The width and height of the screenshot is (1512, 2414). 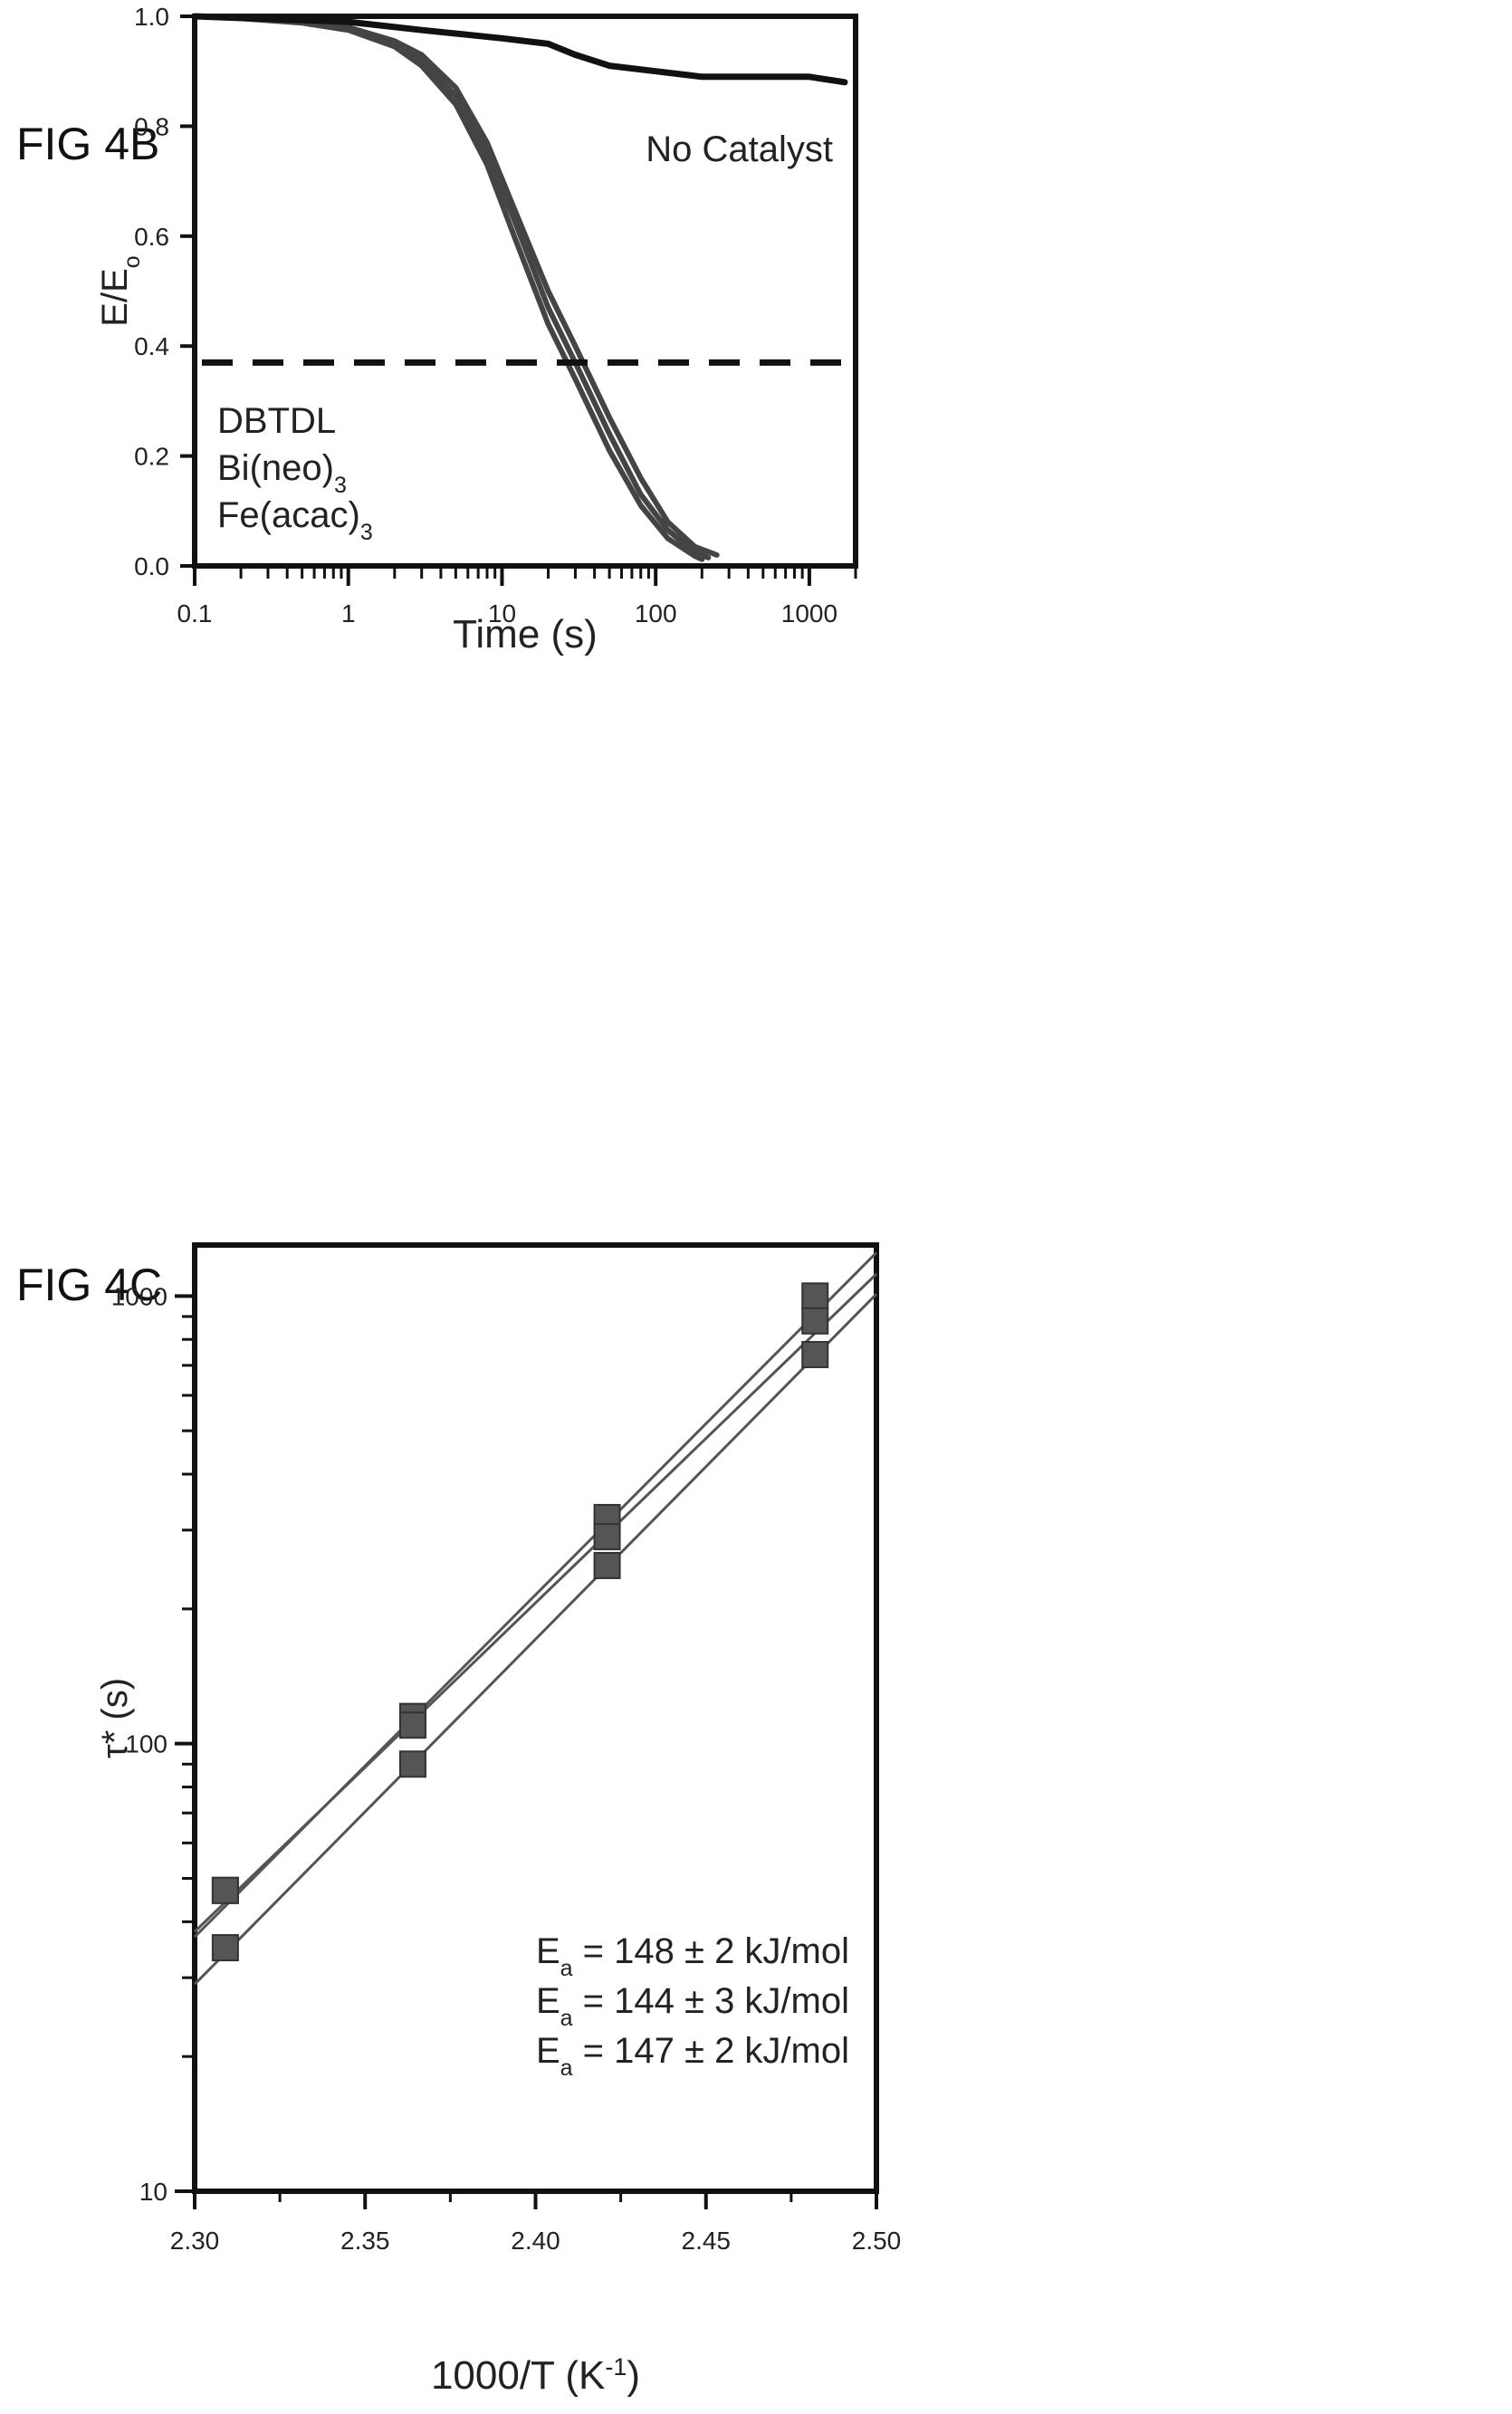 What do you see at coordinates (809, 613) in the screenshot?
I see `x-tick-label: 1000` at bounding box center [809, 613].